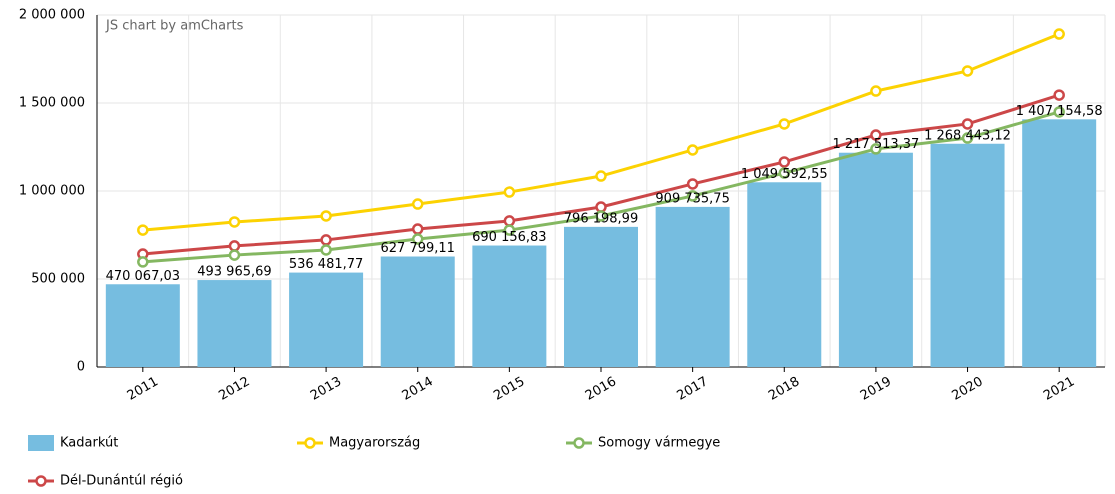 Image resolution: width=1115 pixels, height=494 pixels. I want to click on x-tick-label: 2017, so click(693, 389).